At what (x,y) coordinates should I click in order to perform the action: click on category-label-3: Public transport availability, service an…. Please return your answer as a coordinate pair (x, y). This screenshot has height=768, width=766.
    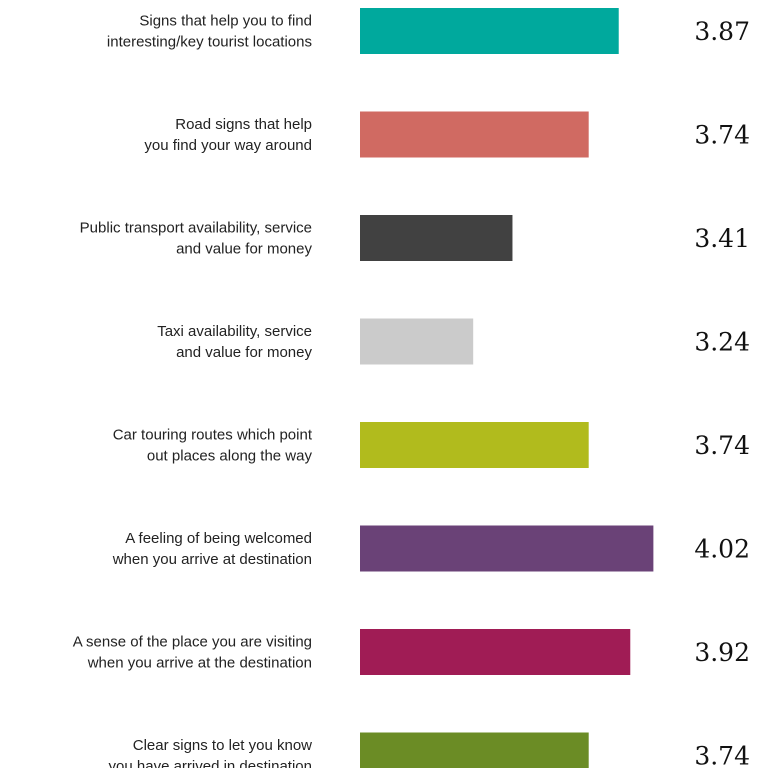
    Looking at the image, I should click on (196, 239).